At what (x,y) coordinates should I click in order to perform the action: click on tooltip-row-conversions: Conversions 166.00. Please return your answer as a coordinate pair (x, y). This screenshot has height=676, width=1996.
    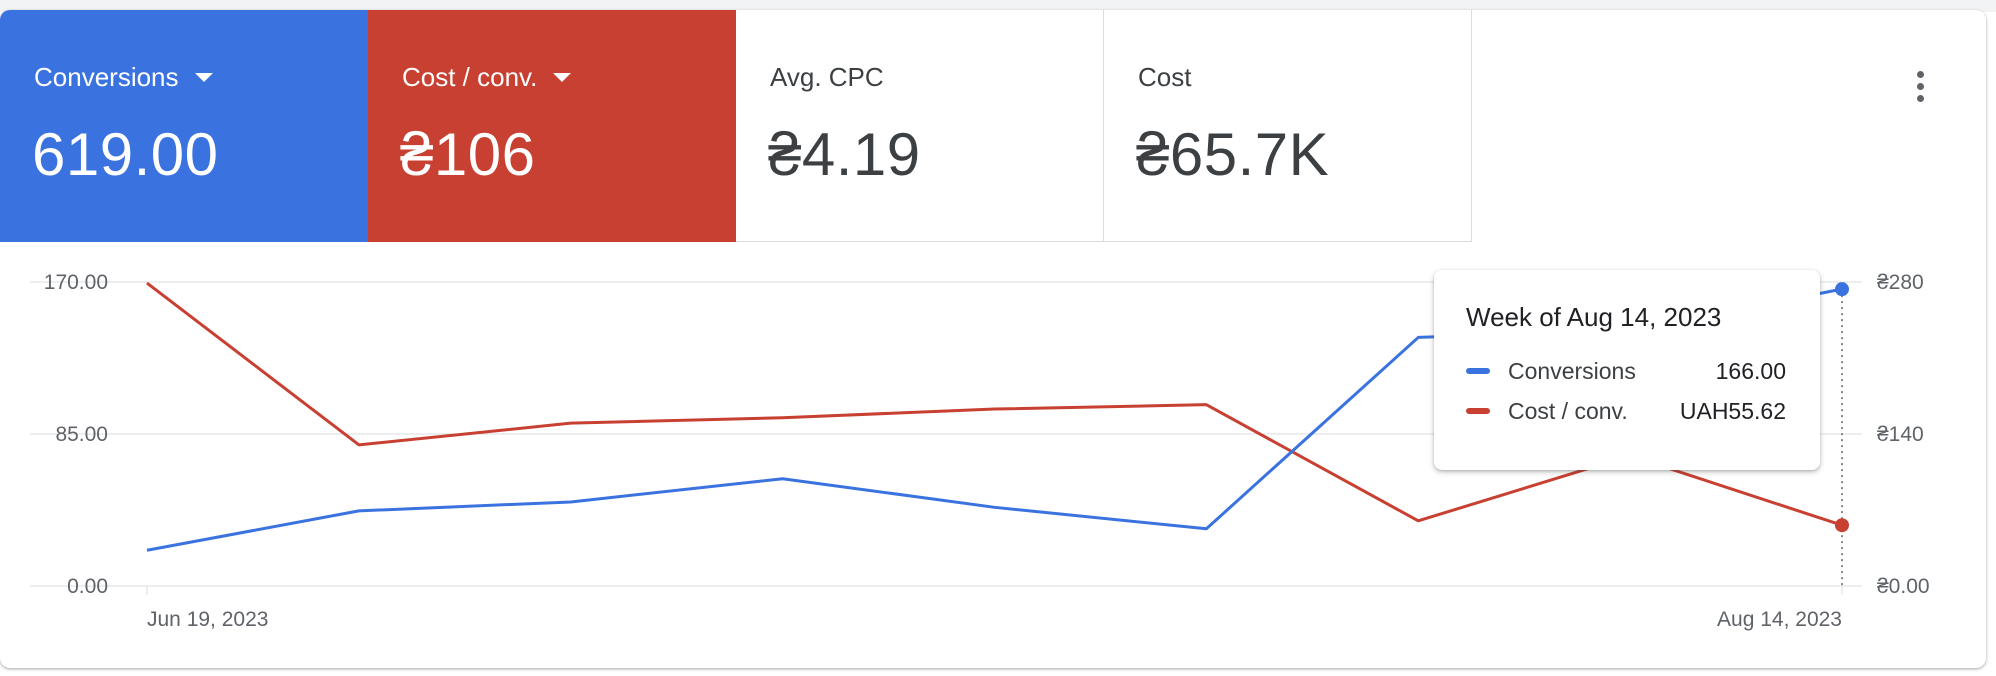
    Looking at the image, I should click on (1626, 371).